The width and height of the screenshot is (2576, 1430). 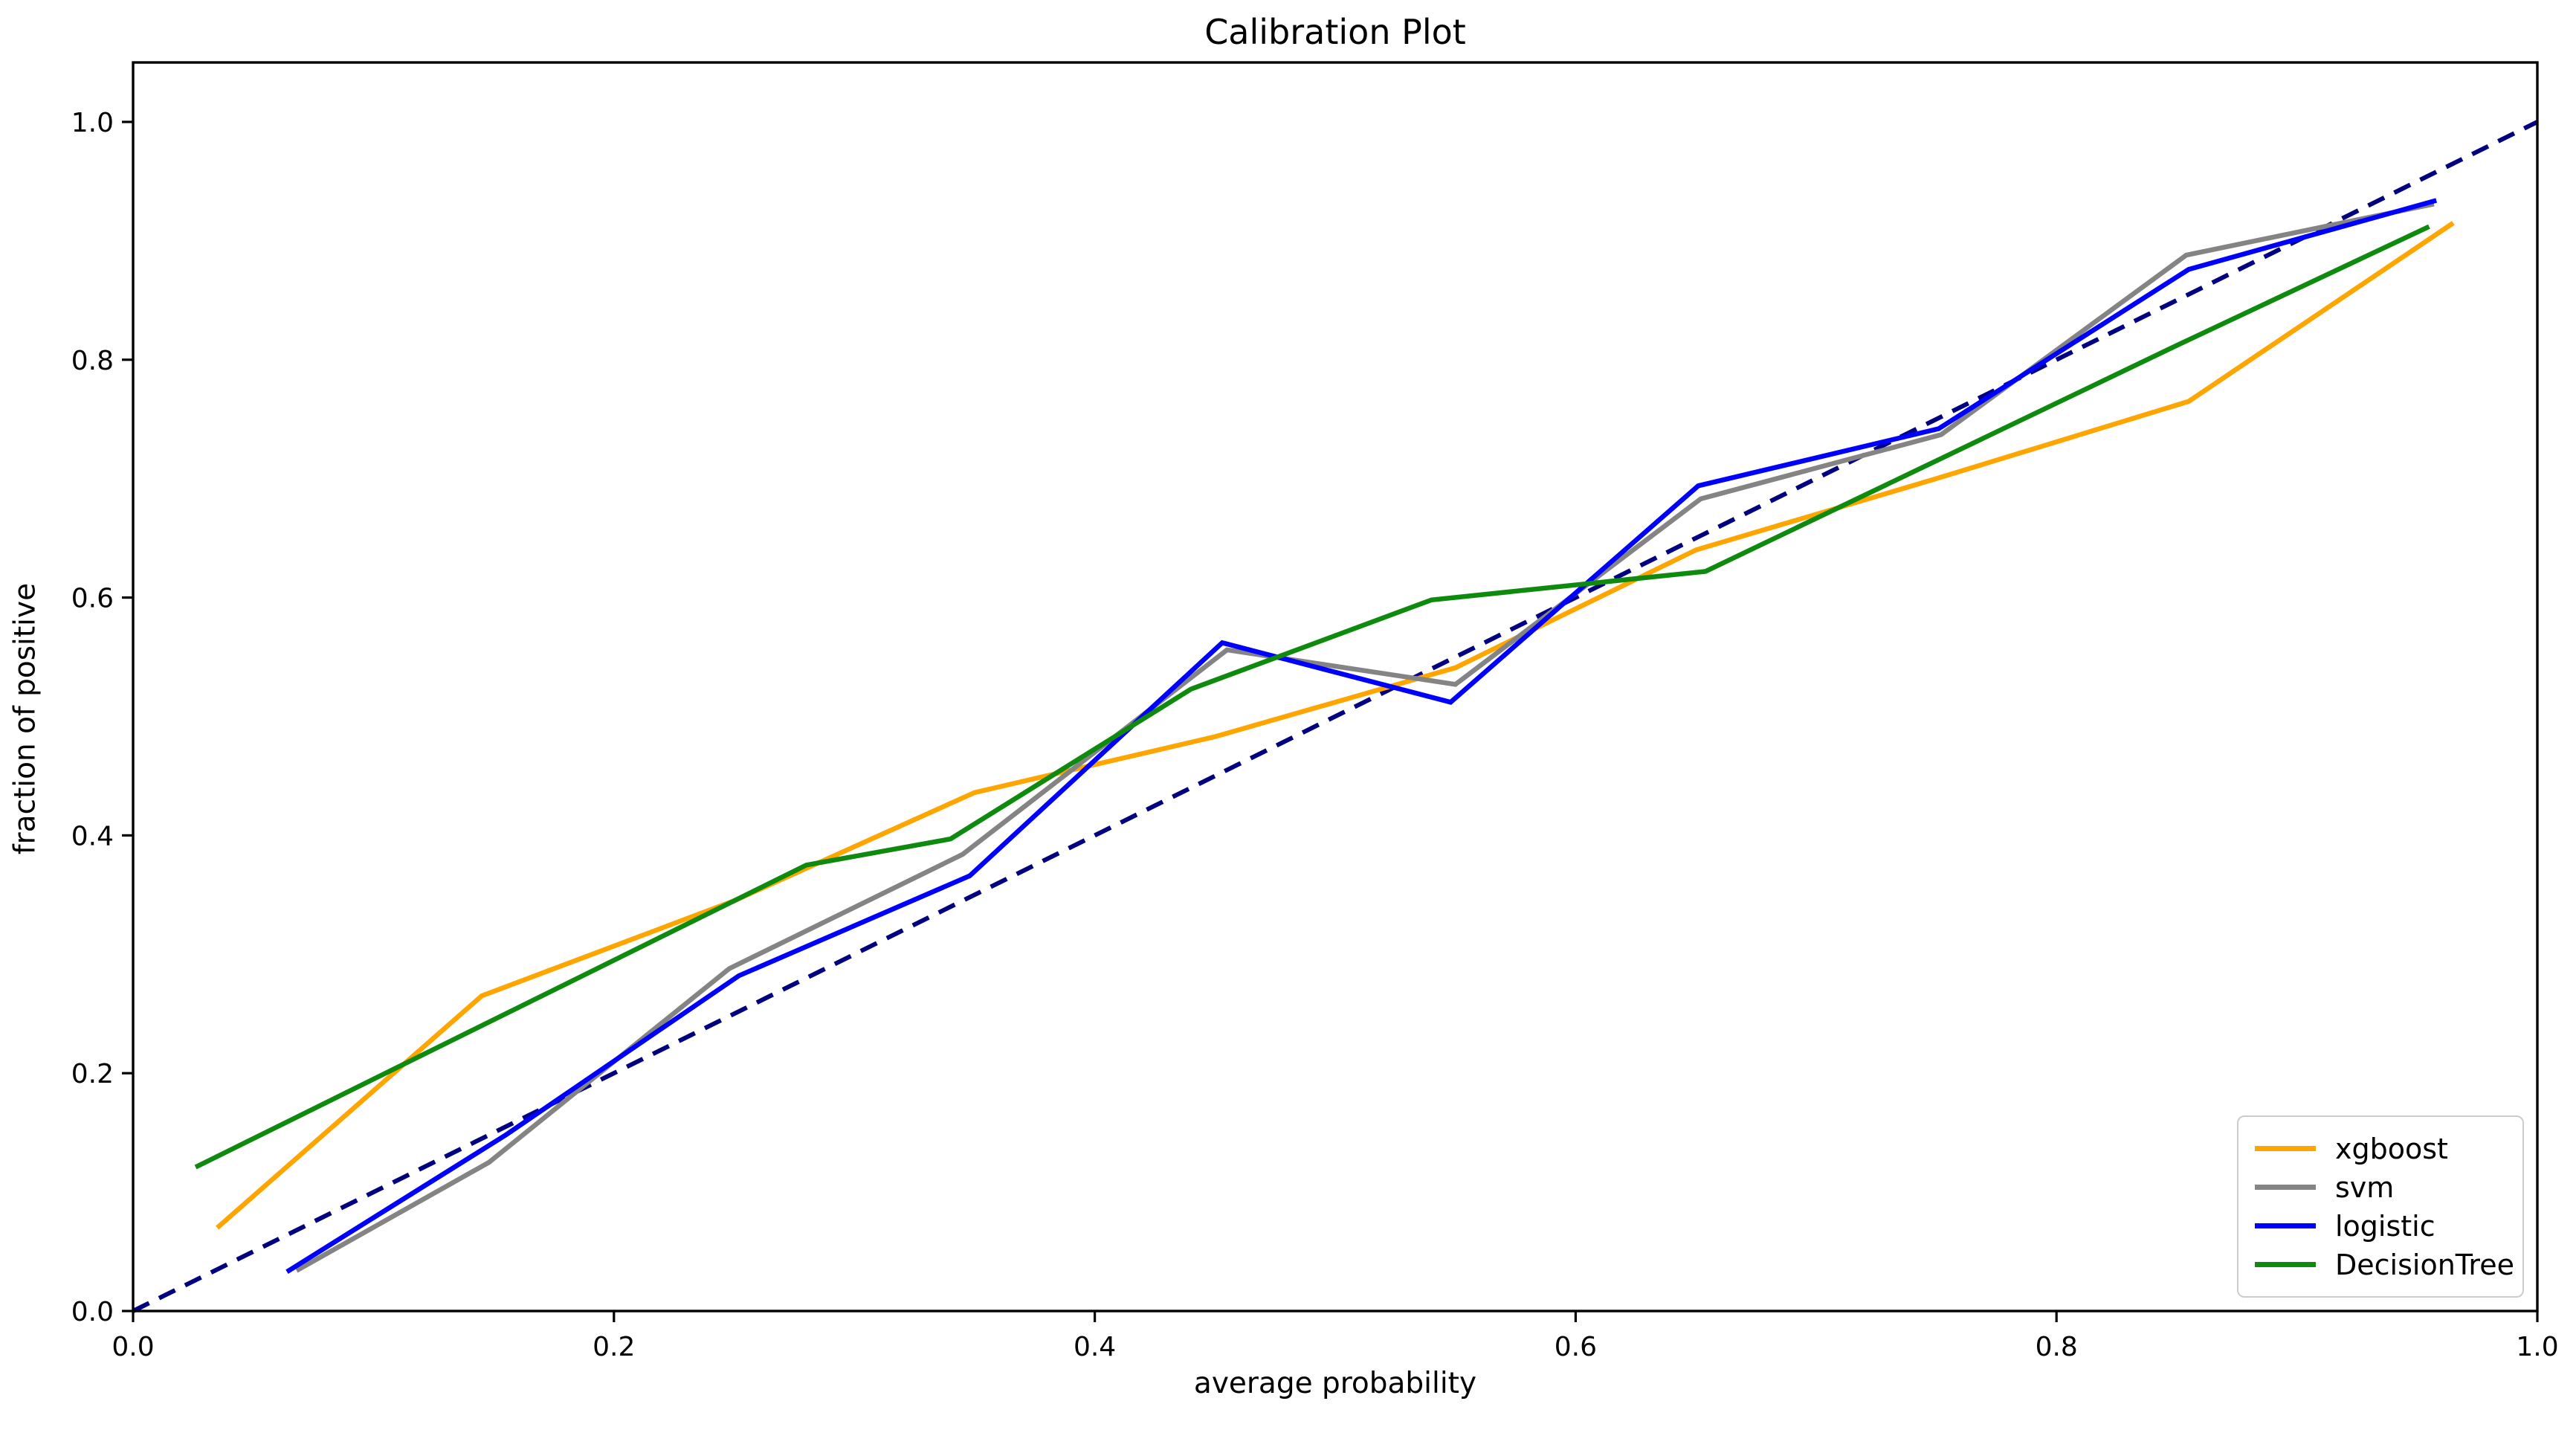 I want to click on y-tick-label: 0.8, so click(x=92, y=361).